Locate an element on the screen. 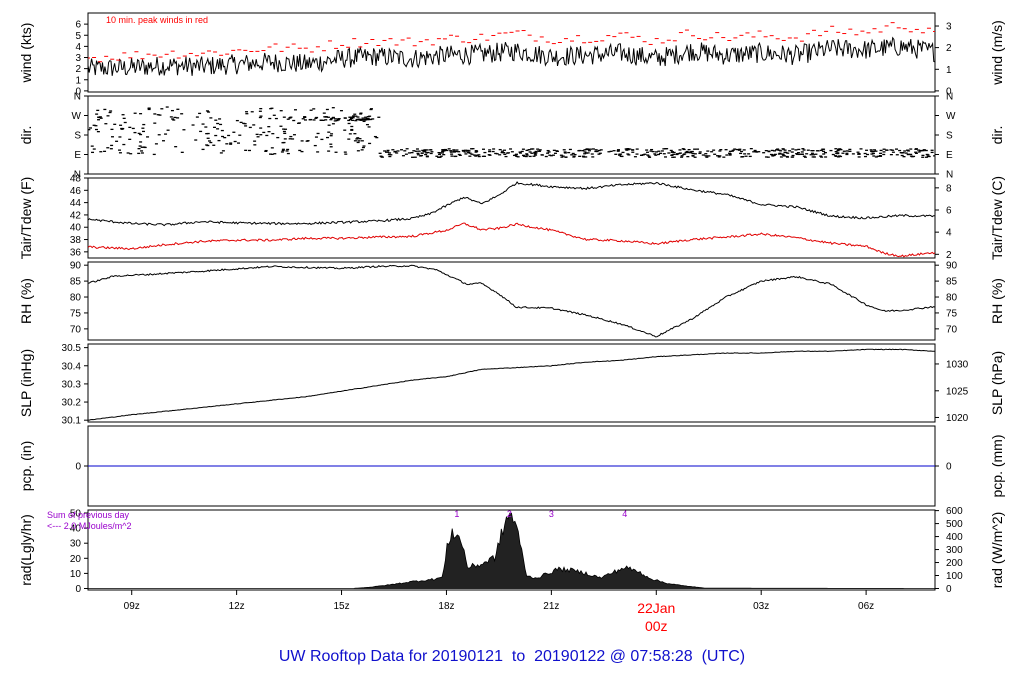 The height and width of the screenshot is (700, 1024). y-axis-label-right: pcp. (mm) is located at coordinates (997, 466).